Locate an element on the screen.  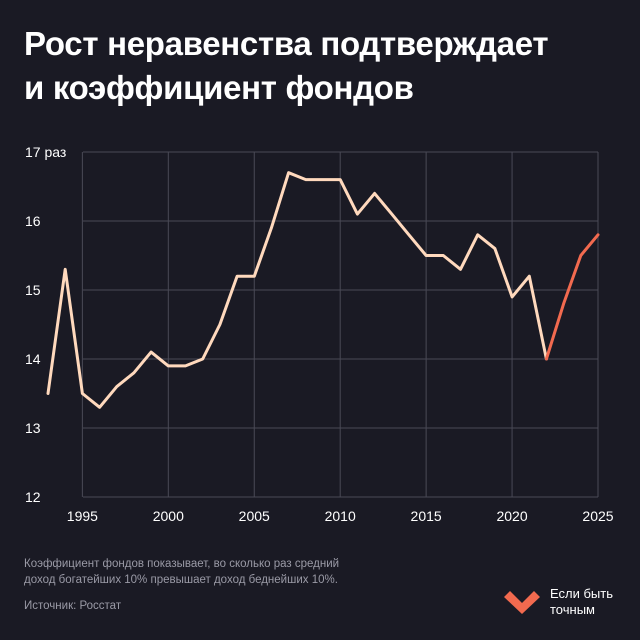
chart-title-line-1: Рост неравенства подтверждает is located at coordinates (286, 43).